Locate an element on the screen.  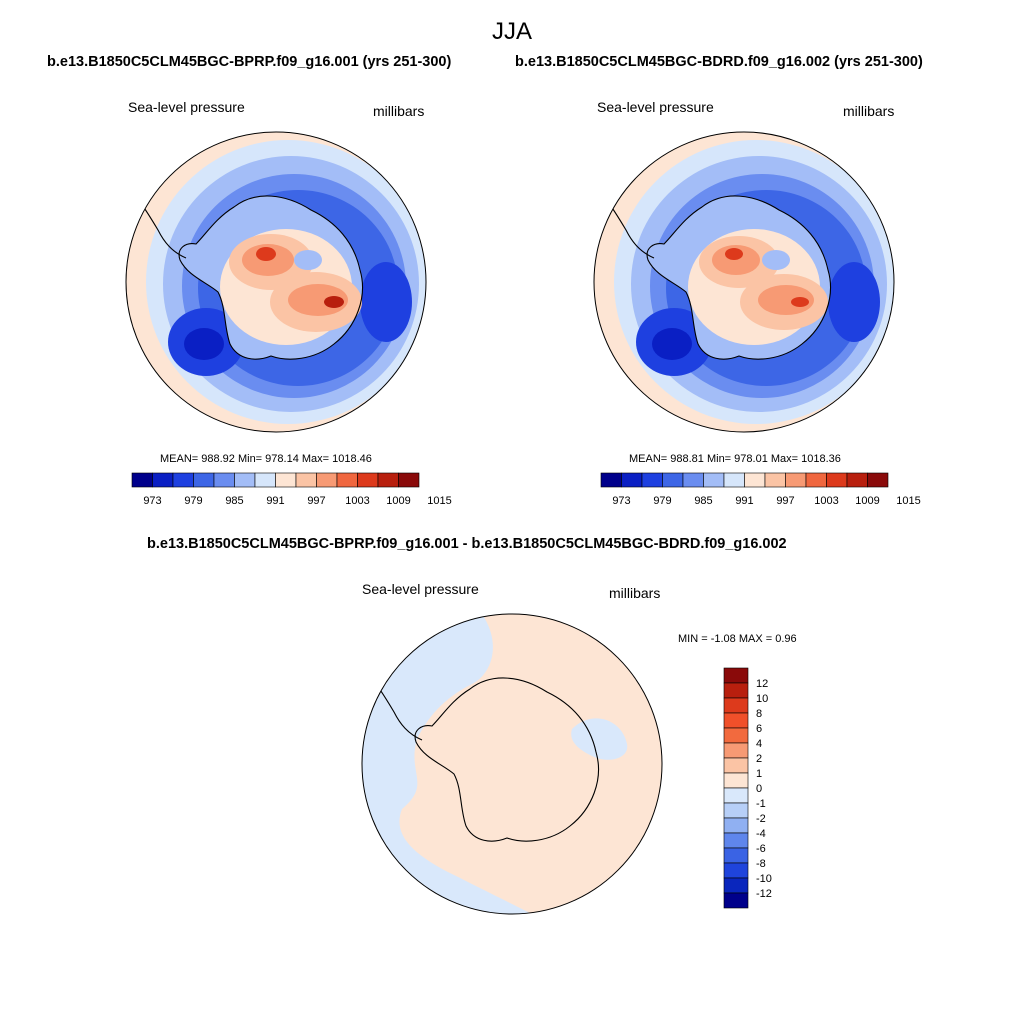
right-variable-label: Sea-level pressure is located at coordinates (655, 107).